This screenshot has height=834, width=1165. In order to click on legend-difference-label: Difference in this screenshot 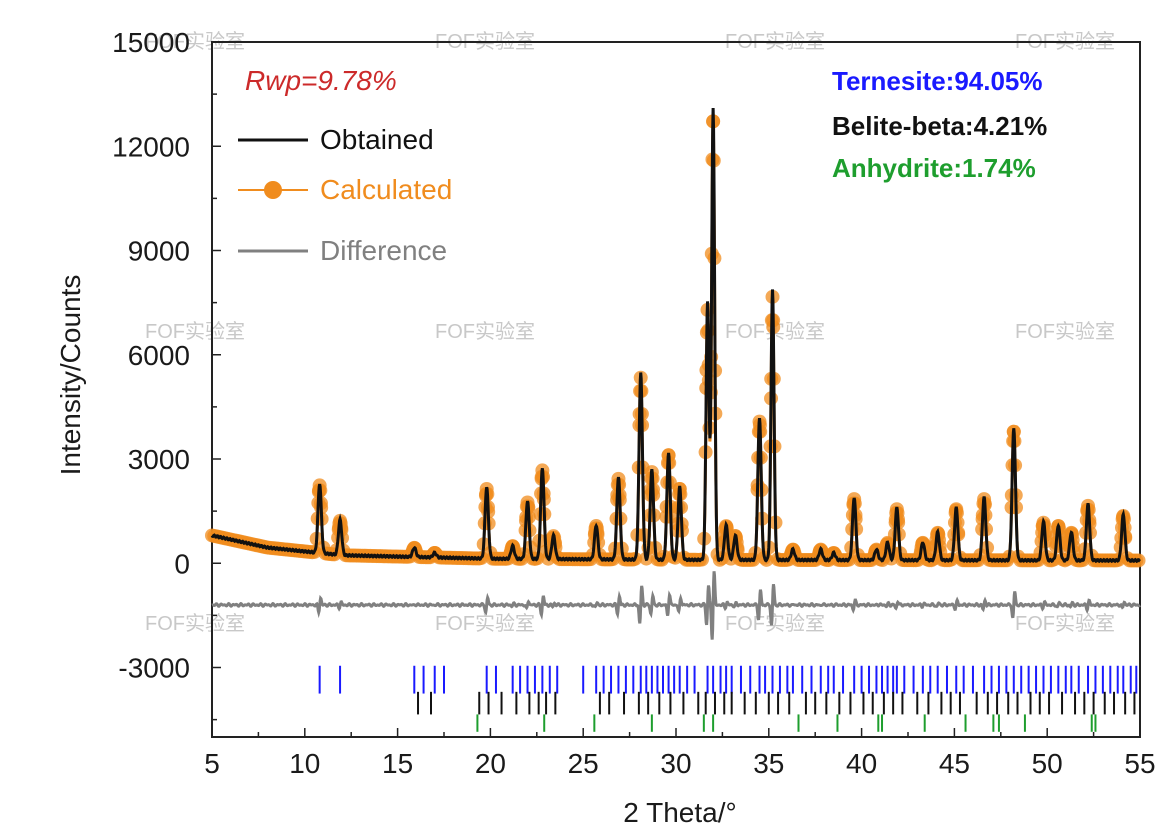, I will do `click(383, 250)`.